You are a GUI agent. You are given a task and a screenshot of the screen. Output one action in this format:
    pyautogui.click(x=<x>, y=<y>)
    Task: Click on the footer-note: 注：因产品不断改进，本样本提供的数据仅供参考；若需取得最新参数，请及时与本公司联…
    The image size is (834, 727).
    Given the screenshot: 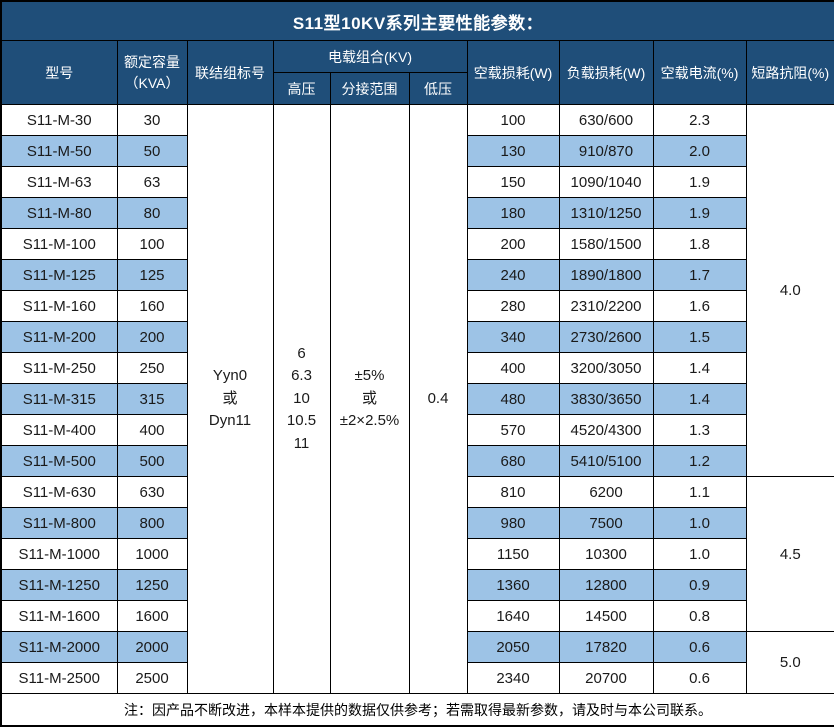 What is the action you would take?
    pyautogui.click(x=417, y=710)
    